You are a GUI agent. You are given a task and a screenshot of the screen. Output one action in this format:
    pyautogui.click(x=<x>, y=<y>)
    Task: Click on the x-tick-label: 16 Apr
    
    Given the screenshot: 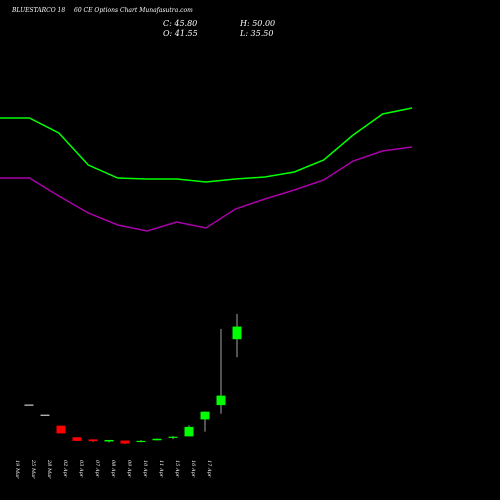 What is the action you would take?
    pyautogui.click(x=193, y=469)
    